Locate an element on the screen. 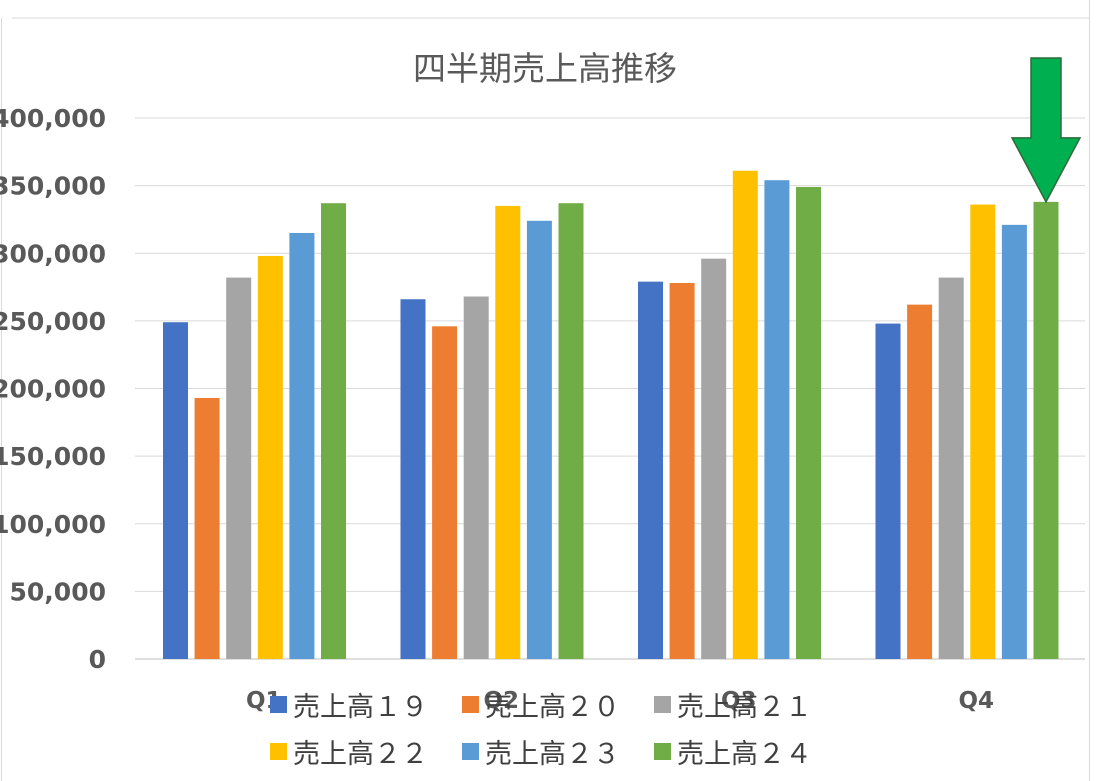 The image size is (1096, 781). legend-label: 売上高２４ is located at coordinates (744, 754).